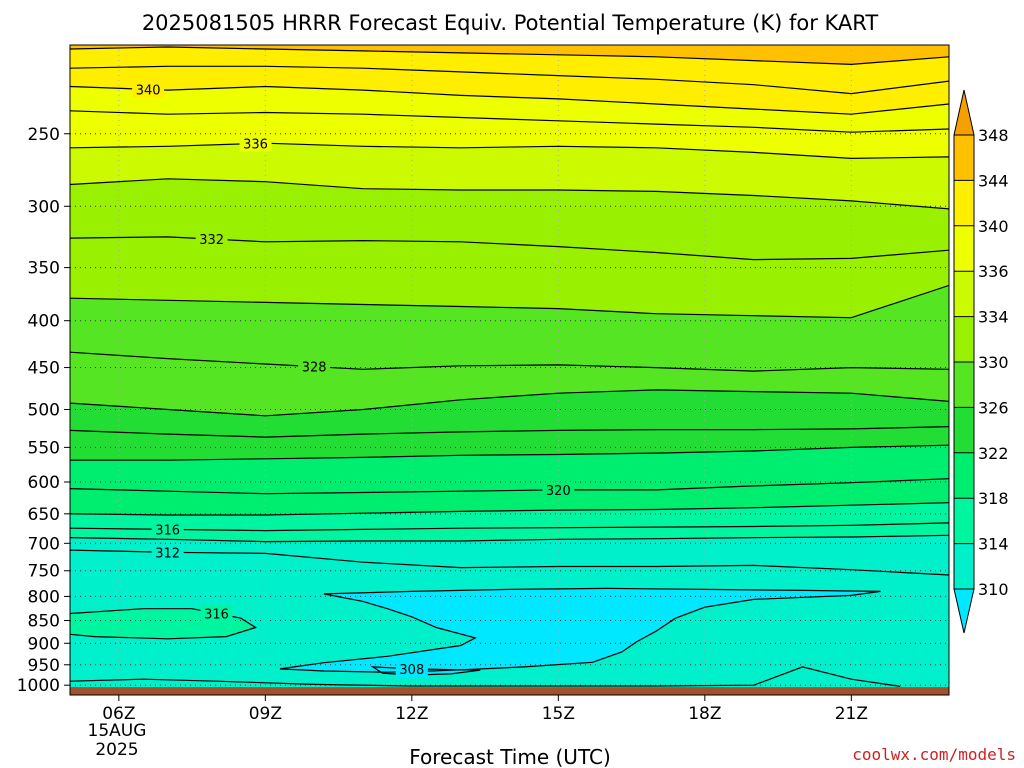 The height and width of the screenshot is (768, 1024). What do you see at coordinates (255, 145) in the screenshot?
I see `contour-label-336: 336` at bounding box center [255, 145].